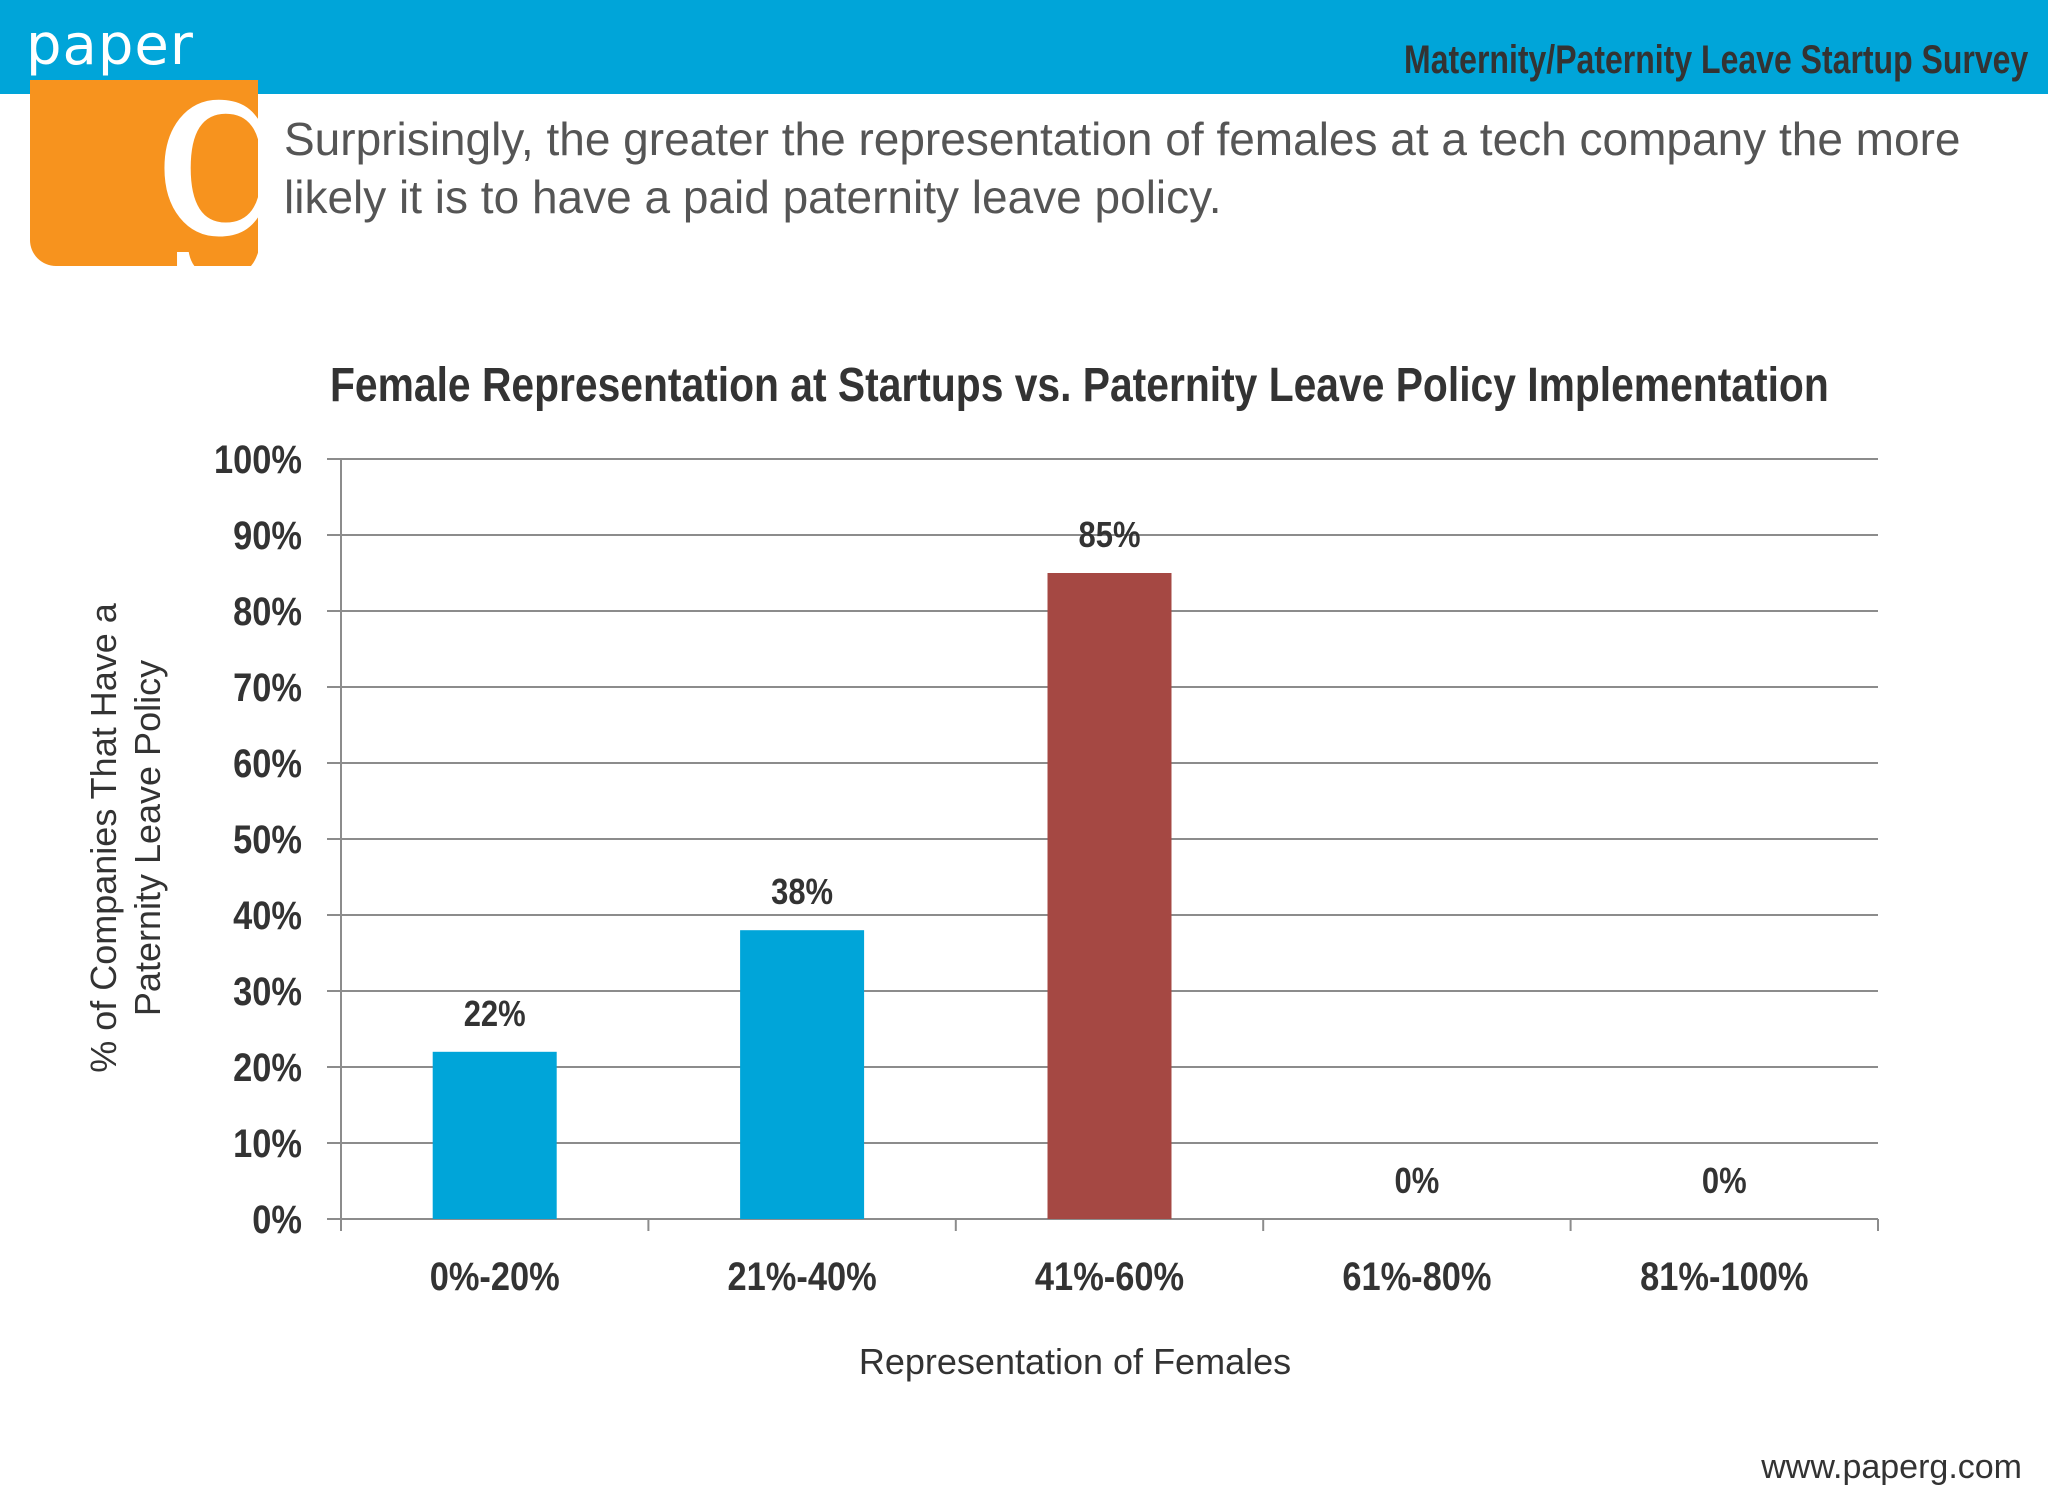 The height and width of the screenshot is (1504, 2048). What do you see at coordinates (1024, 47) in the screenshot?
I see `header-bar` at bounding box center [1024, 47].